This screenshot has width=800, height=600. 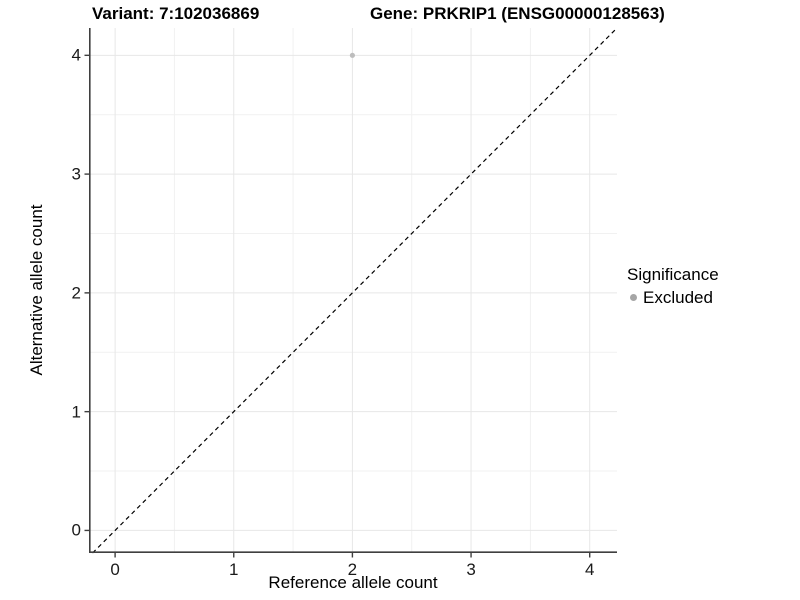 I want to click on x-tick-label: 0, so click(x=115, y=569).